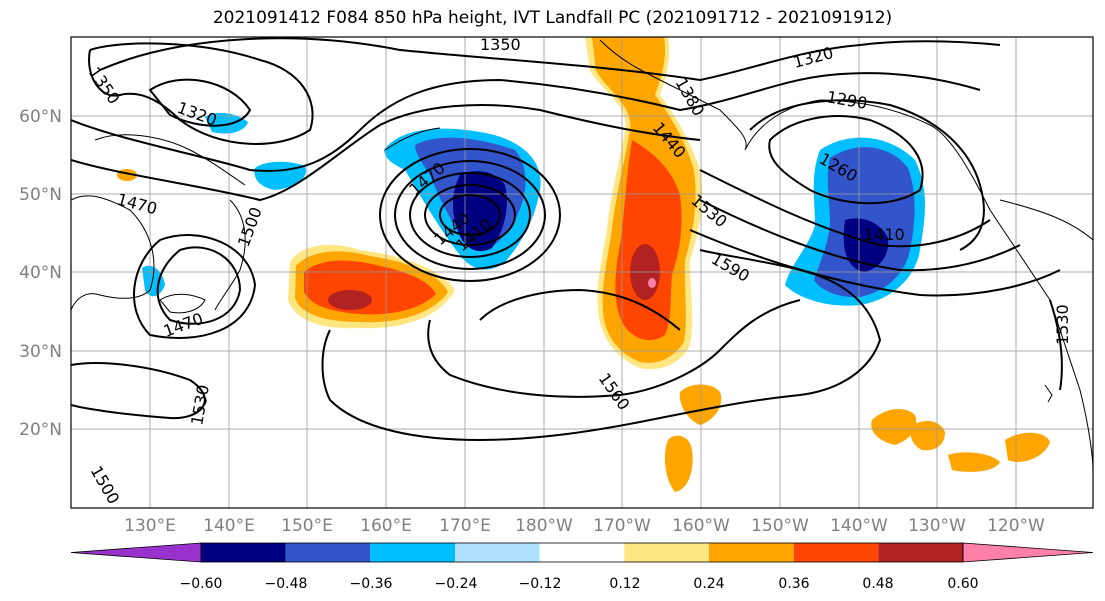  I want to click on latitude-axis: 60°N 50°N 40°N 30°N 20°N, so click(40, 273).